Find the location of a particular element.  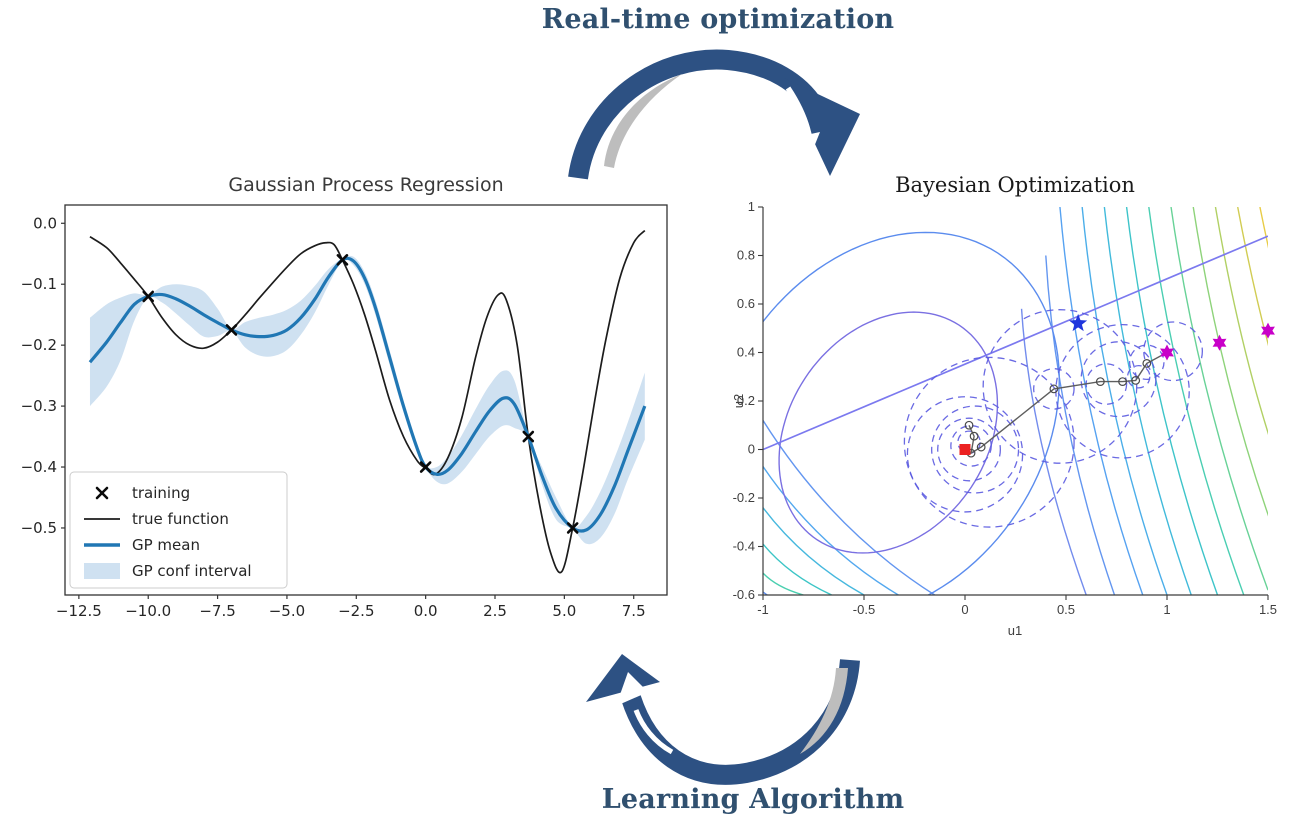

bo-chart-title: Bayesian Optimization is located at coordinates (1015, 185).